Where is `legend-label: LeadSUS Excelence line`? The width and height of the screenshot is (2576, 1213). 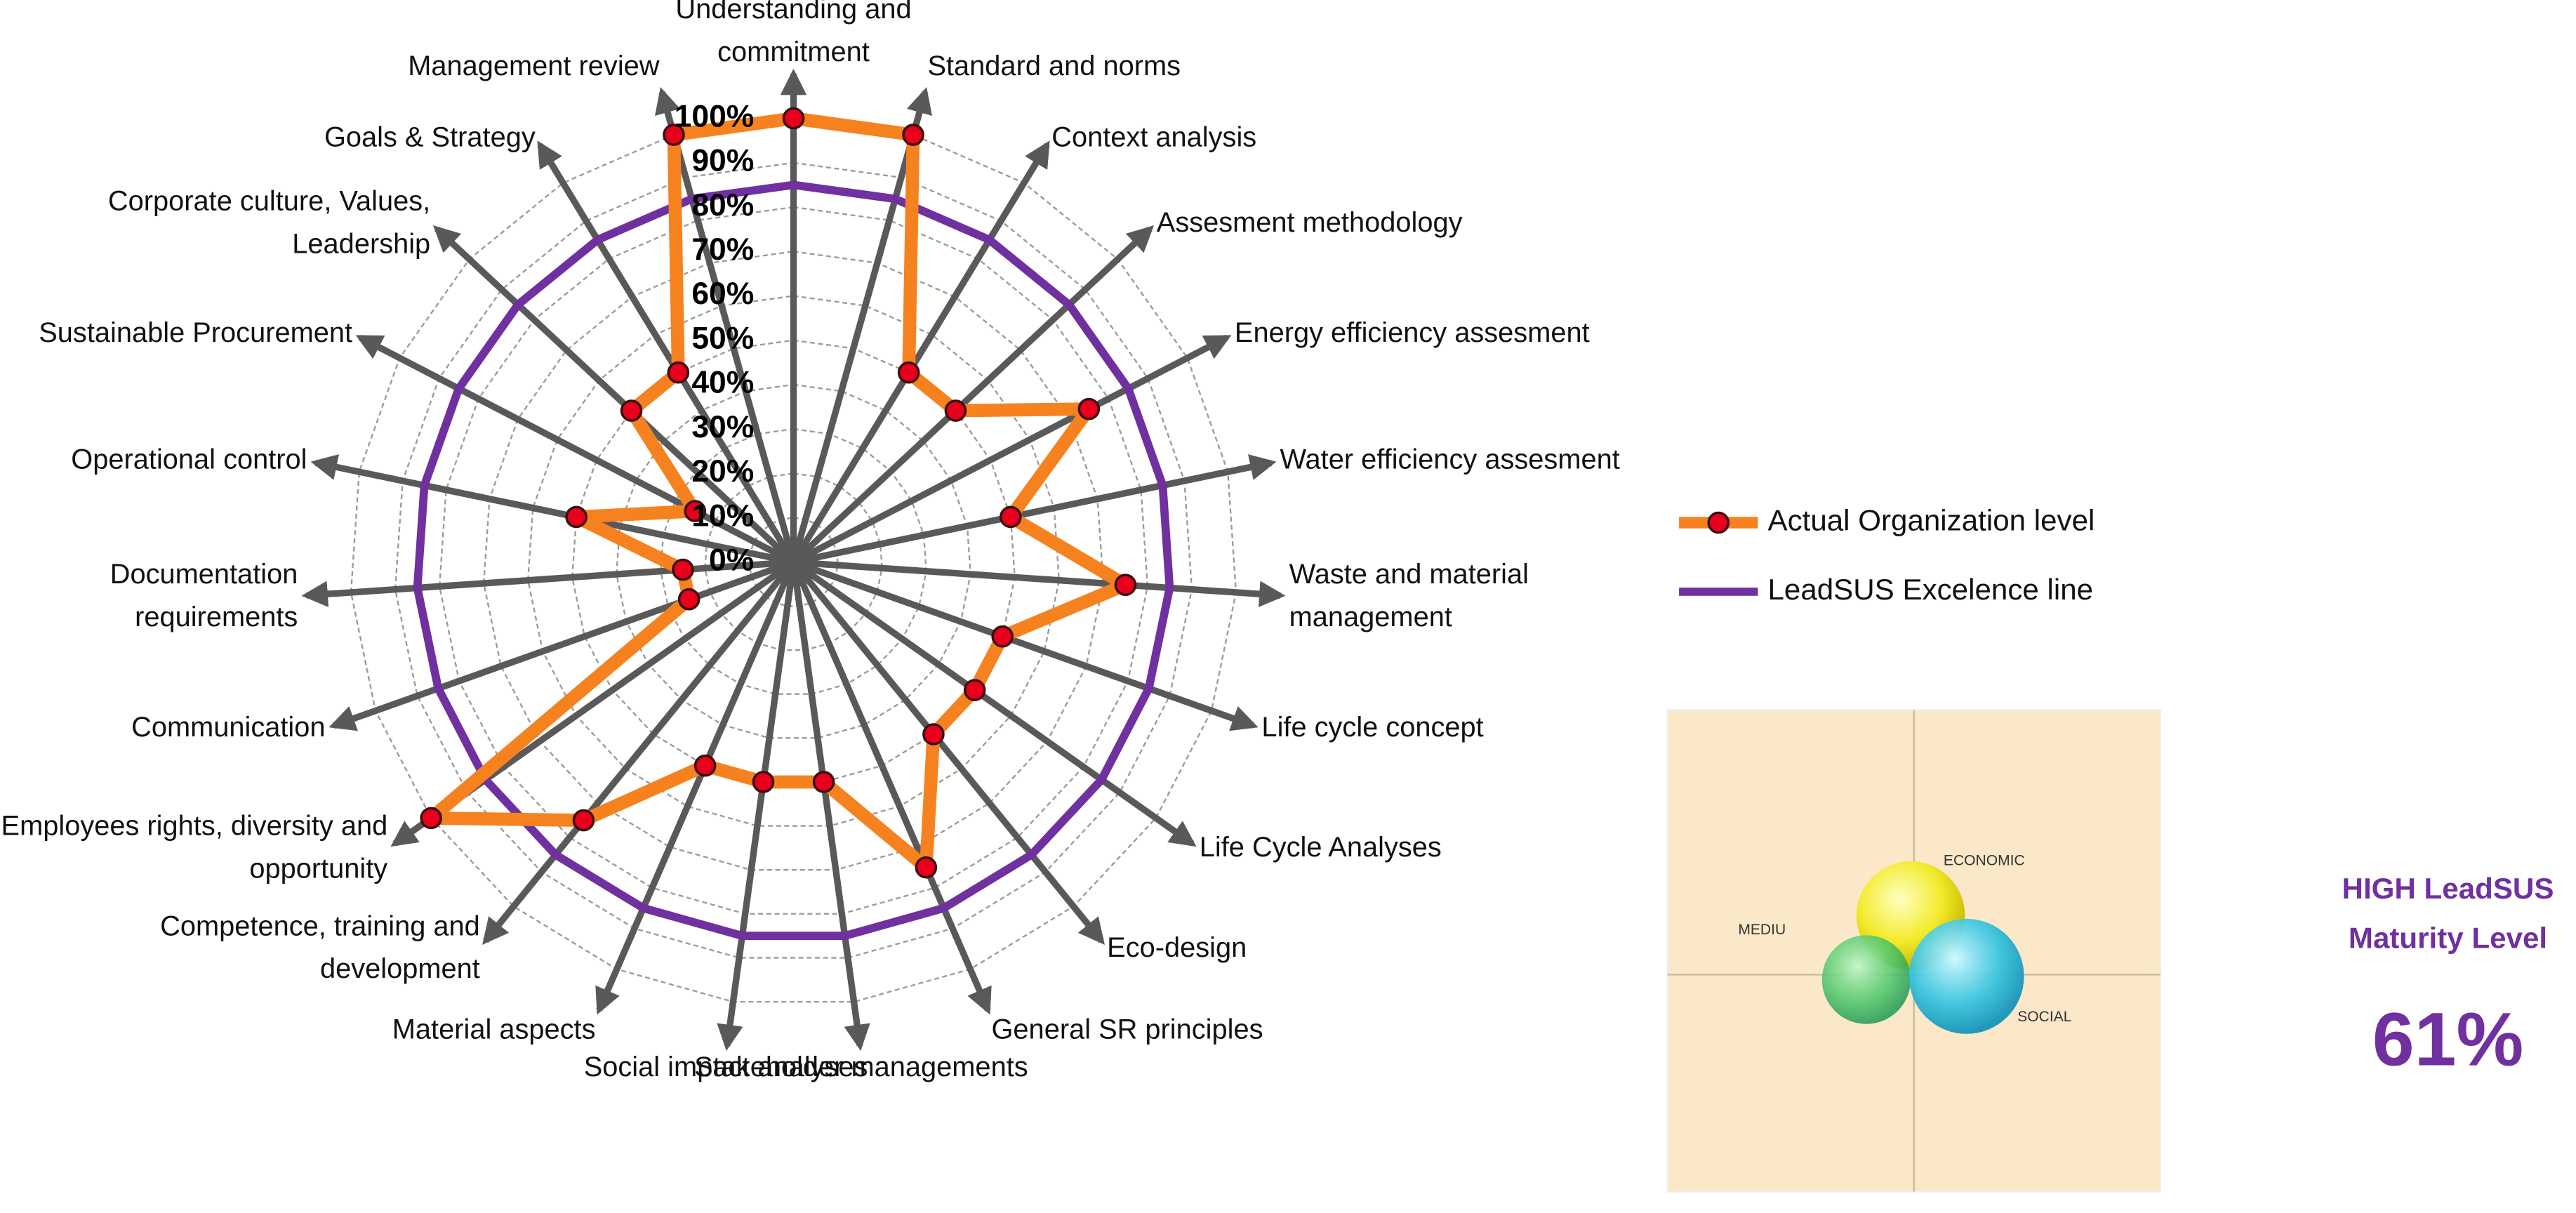
legend-label: LeadSUS Excelence line is located at coordinates (1930, 589).